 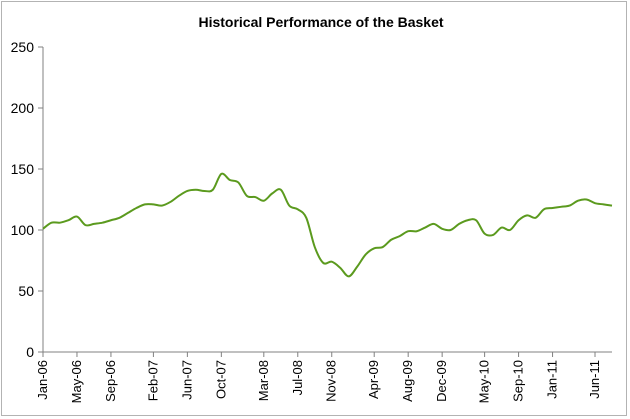 What do you see at coordinates (42, 380) in the screenshot?
I see `x-tick-label: Jan-06` at bounding box center [42, 380].